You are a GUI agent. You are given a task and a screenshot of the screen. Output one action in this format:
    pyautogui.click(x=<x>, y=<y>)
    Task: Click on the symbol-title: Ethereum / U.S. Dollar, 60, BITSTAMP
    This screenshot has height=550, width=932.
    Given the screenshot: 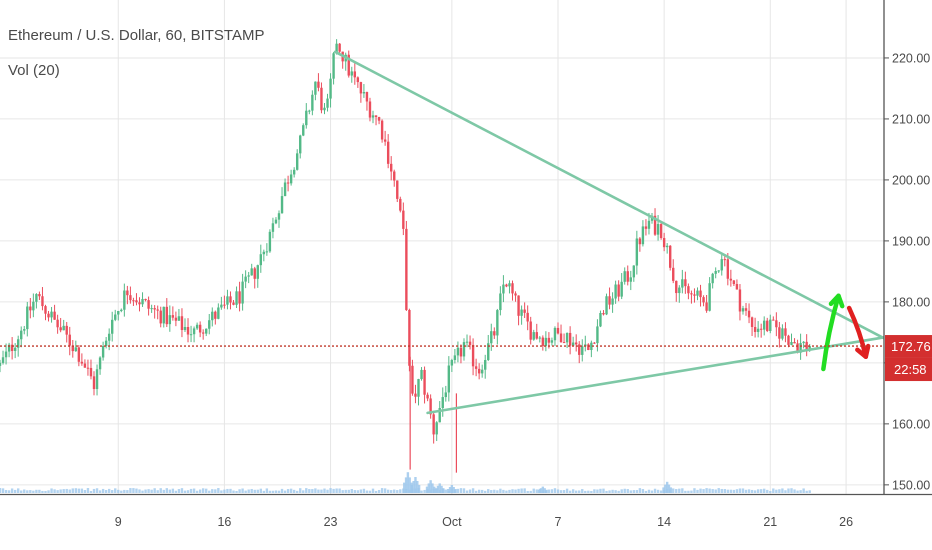 What is the action you would take?
    pyautogui.click(x=136, y=35)
    